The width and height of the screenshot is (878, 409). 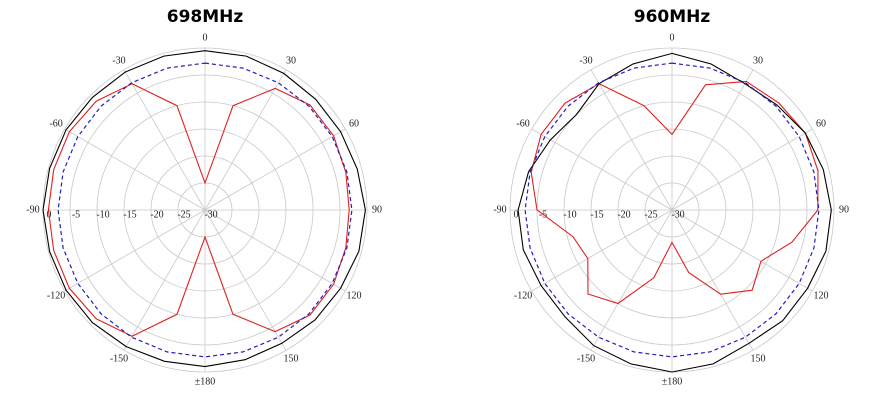 What do you see at coordinates (516, 214) in the screenshot?
I see `r-tick-label: 0` at bounding box center [516, 214].